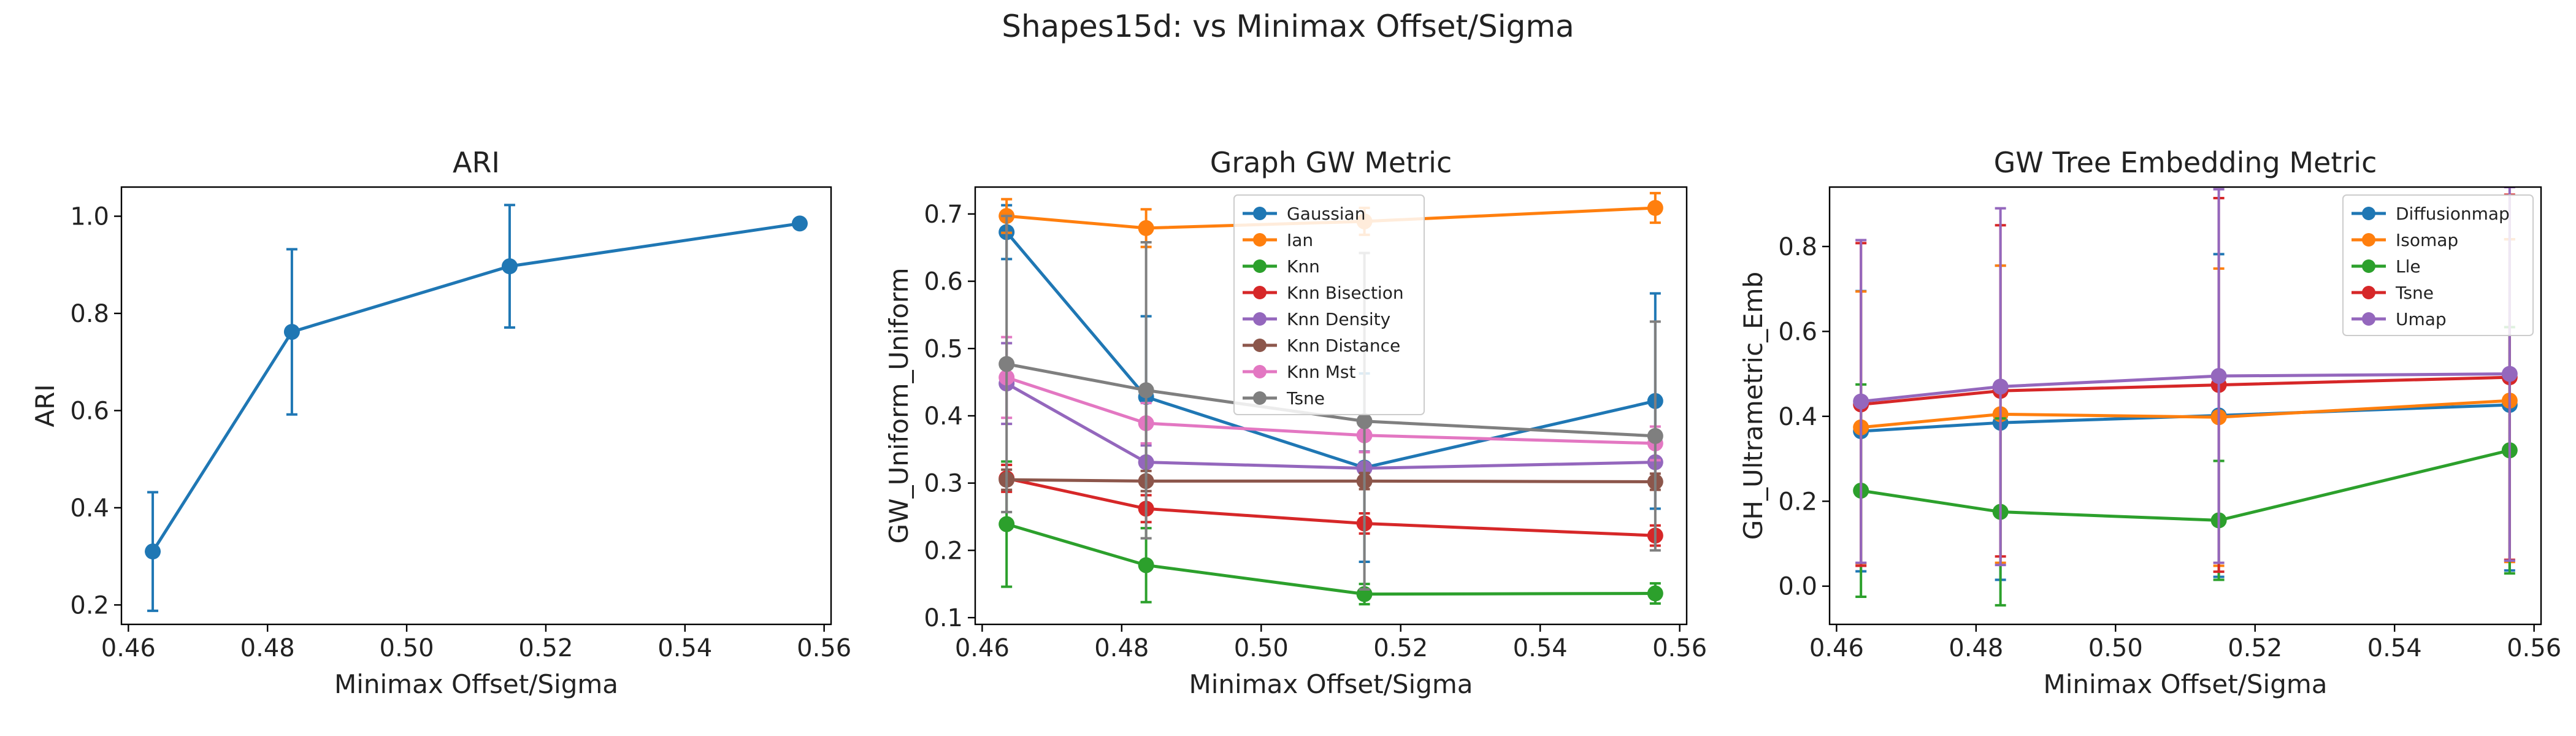  Describe the element at coordinates (1797, 587) in the screenshot. I see `y-tick-label: 0.0` at that location.